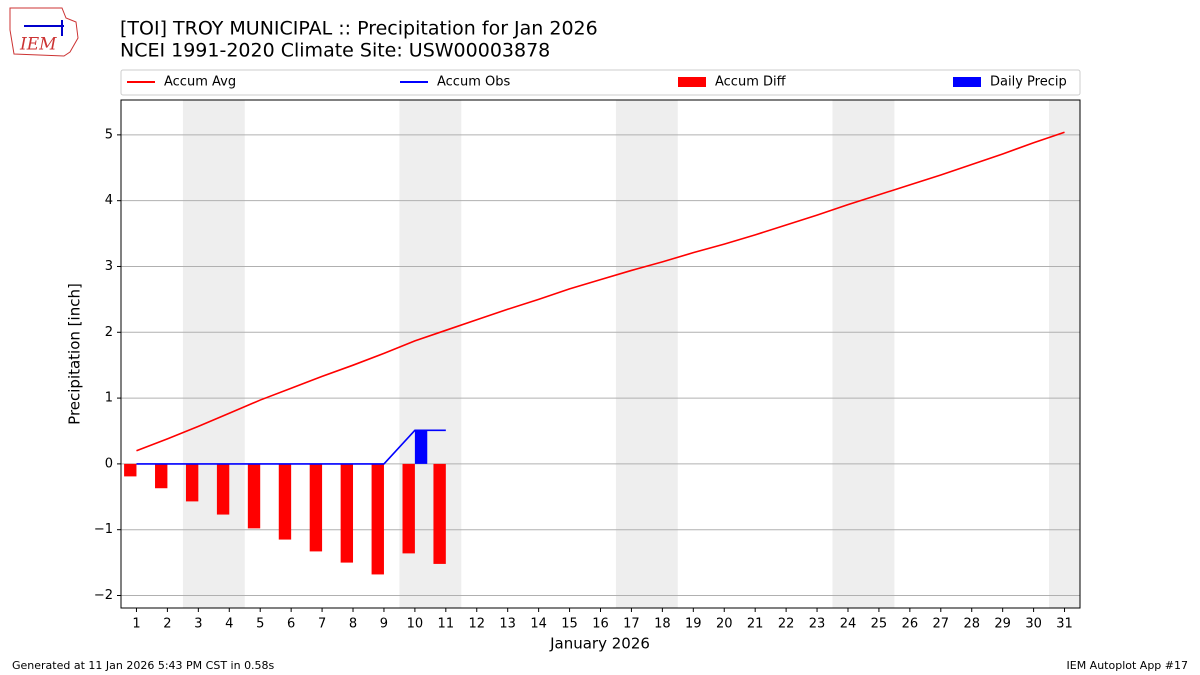 The image size is (1200, 675). I want to click on x-tick-label: 4, so click(229, 624).